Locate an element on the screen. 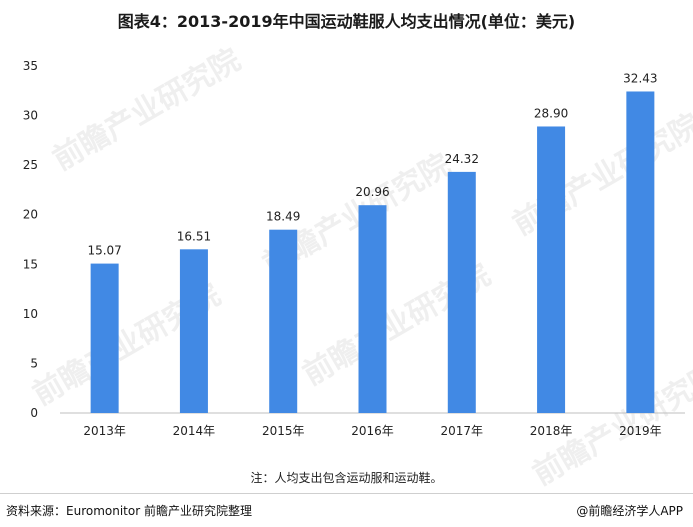  data-label: 24.32 is located at coordinates (462, 159).